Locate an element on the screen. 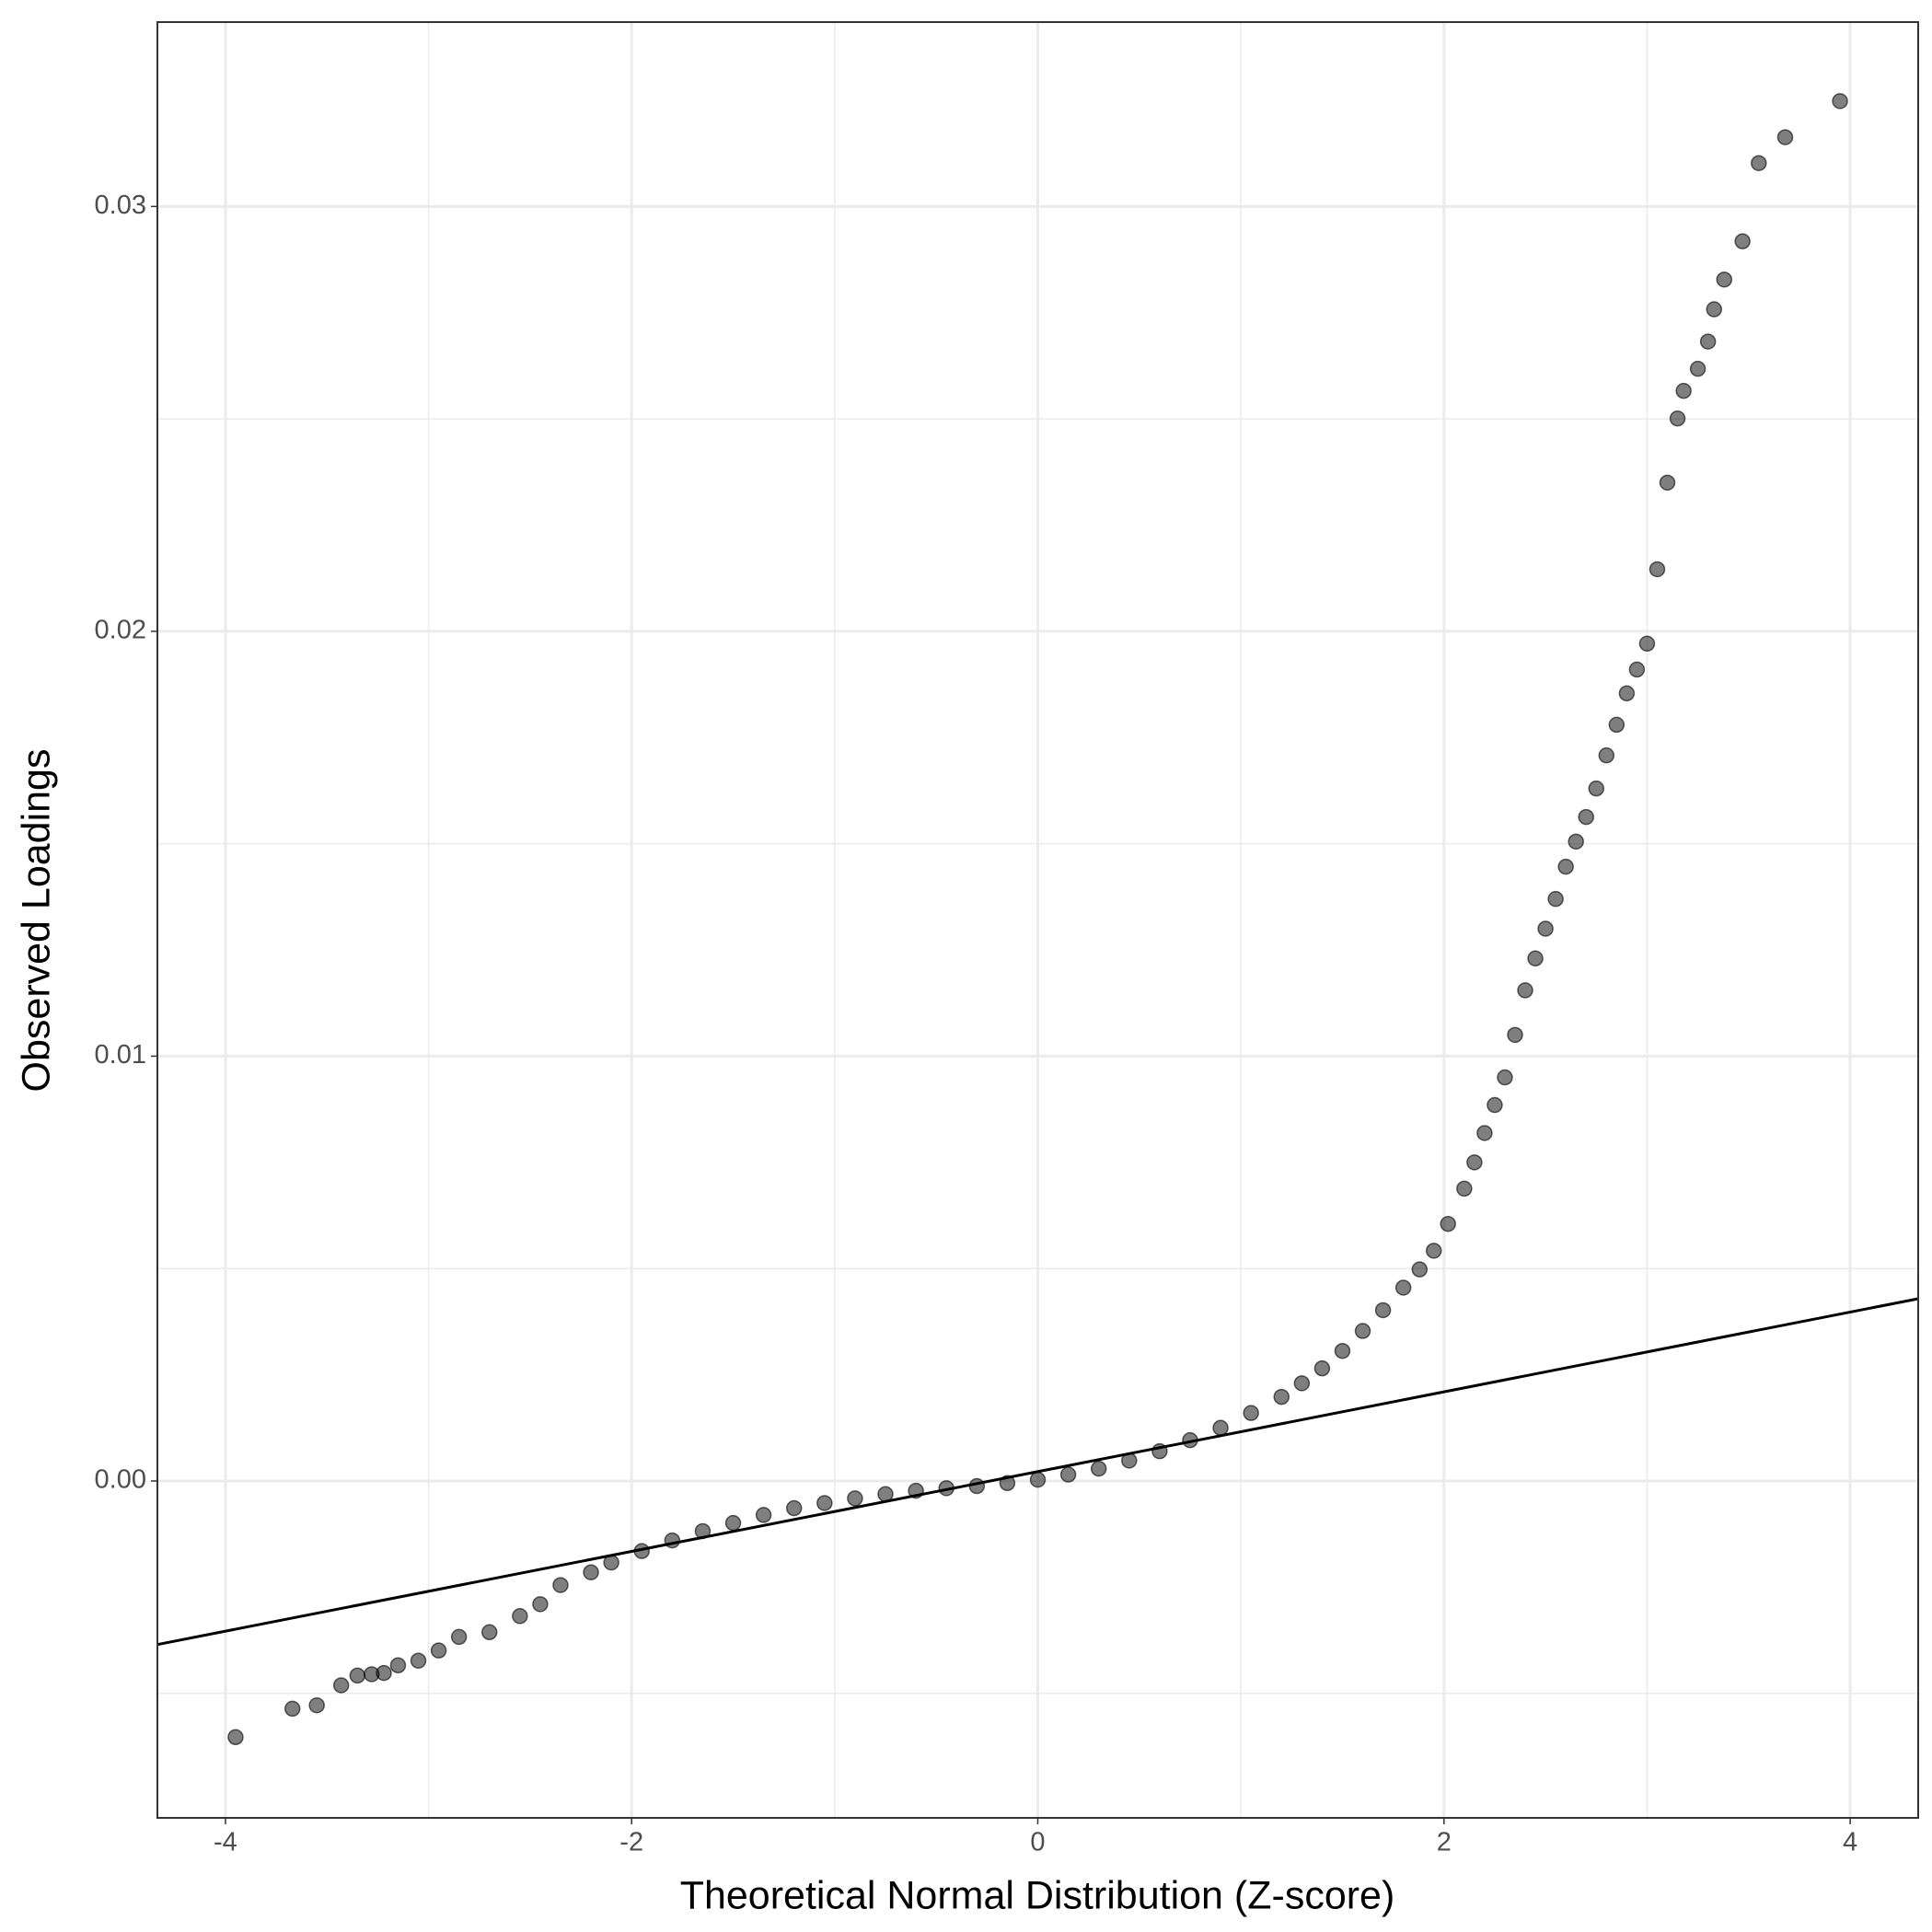  x-tick-label: 4 is located at coordinates (1850, 1843).